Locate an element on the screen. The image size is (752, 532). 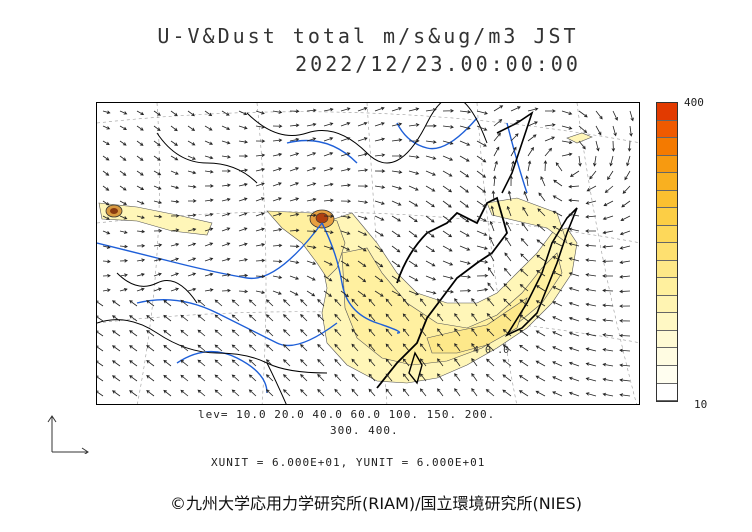
dust-plume-south is located at coordinates (449, 298).